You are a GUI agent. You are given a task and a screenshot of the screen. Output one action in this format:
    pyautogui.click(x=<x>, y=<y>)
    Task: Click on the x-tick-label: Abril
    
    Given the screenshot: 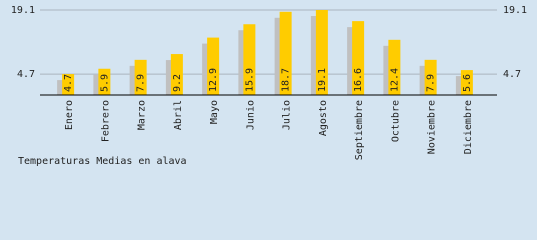 What is the action you would take?
    pyautogui.click(x=178, y=115)
    